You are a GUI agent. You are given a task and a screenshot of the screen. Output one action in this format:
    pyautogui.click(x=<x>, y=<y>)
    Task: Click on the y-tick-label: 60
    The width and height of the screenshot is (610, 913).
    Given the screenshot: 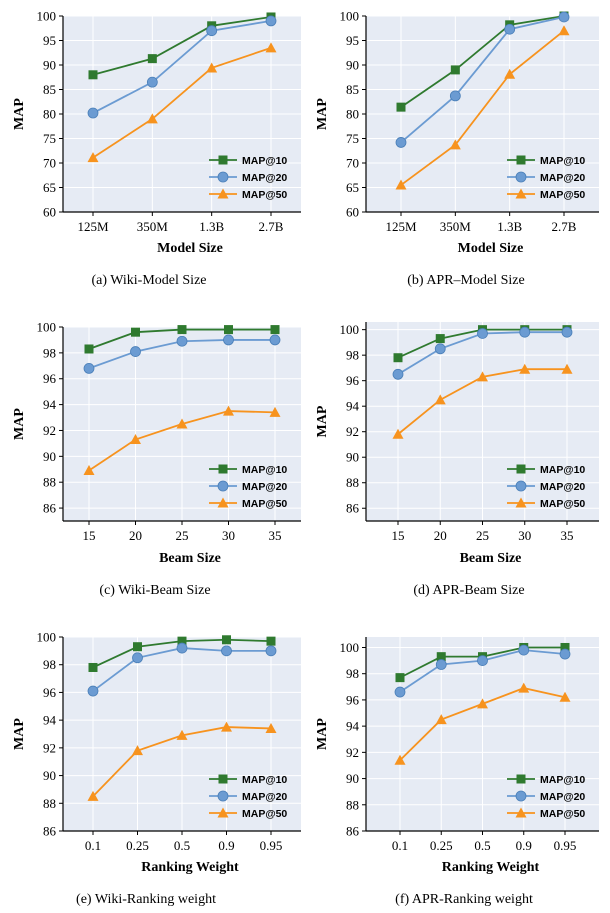 What is the action you would take?
    pyautogui.click(x=352, y=212)
    